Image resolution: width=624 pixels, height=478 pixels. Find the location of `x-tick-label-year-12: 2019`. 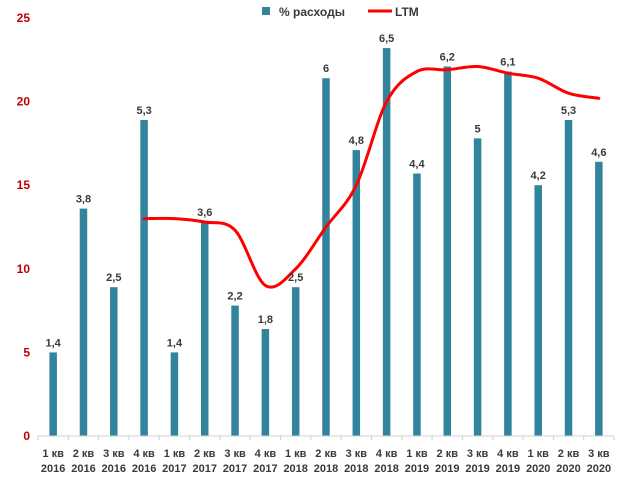

x-tick-label-year-12: 2019 is located at coordinates (417, 469).